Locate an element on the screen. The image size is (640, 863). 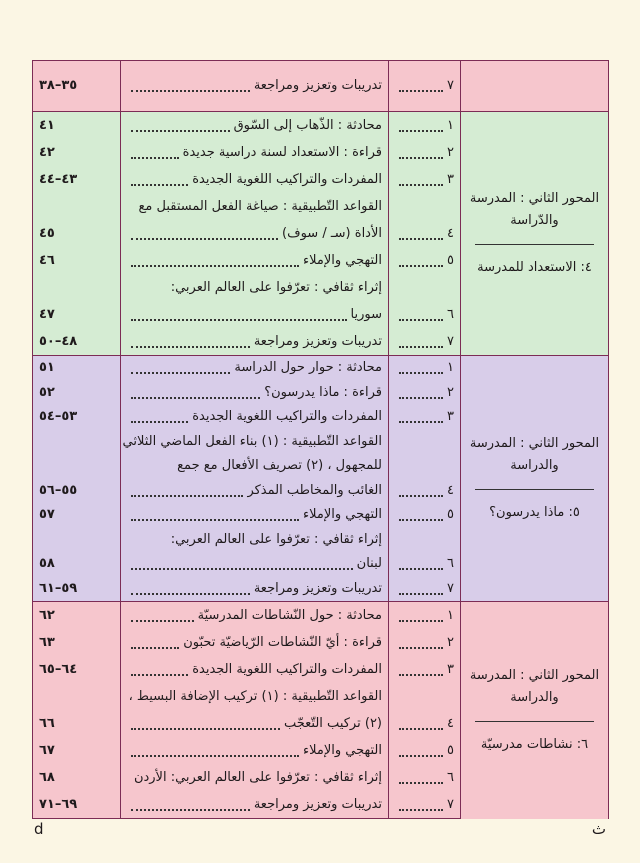
item-number: ٦ is located at coordinates (450, 563).